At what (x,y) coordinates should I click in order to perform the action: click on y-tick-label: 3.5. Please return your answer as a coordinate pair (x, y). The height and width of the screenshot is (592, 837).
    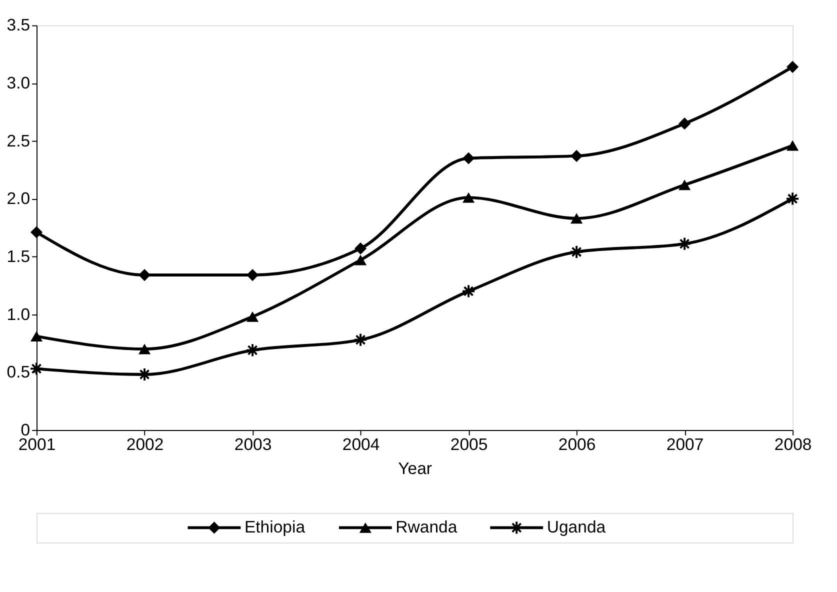
    Looking at the image, I should click on (18, 25).